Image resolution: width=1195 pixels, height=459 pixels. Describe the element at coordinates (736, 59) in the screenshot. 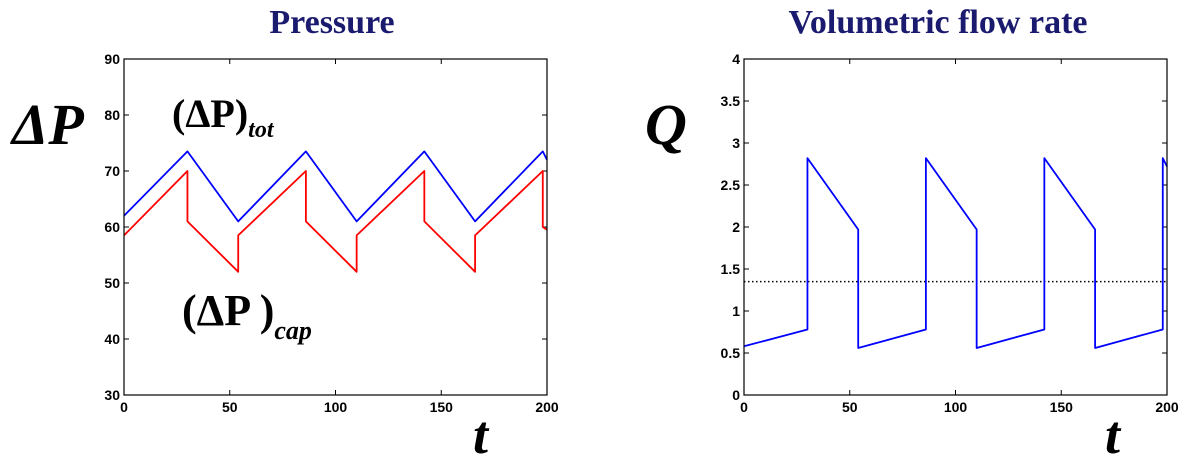

I see `flow-ytick-label: 4` at that location.